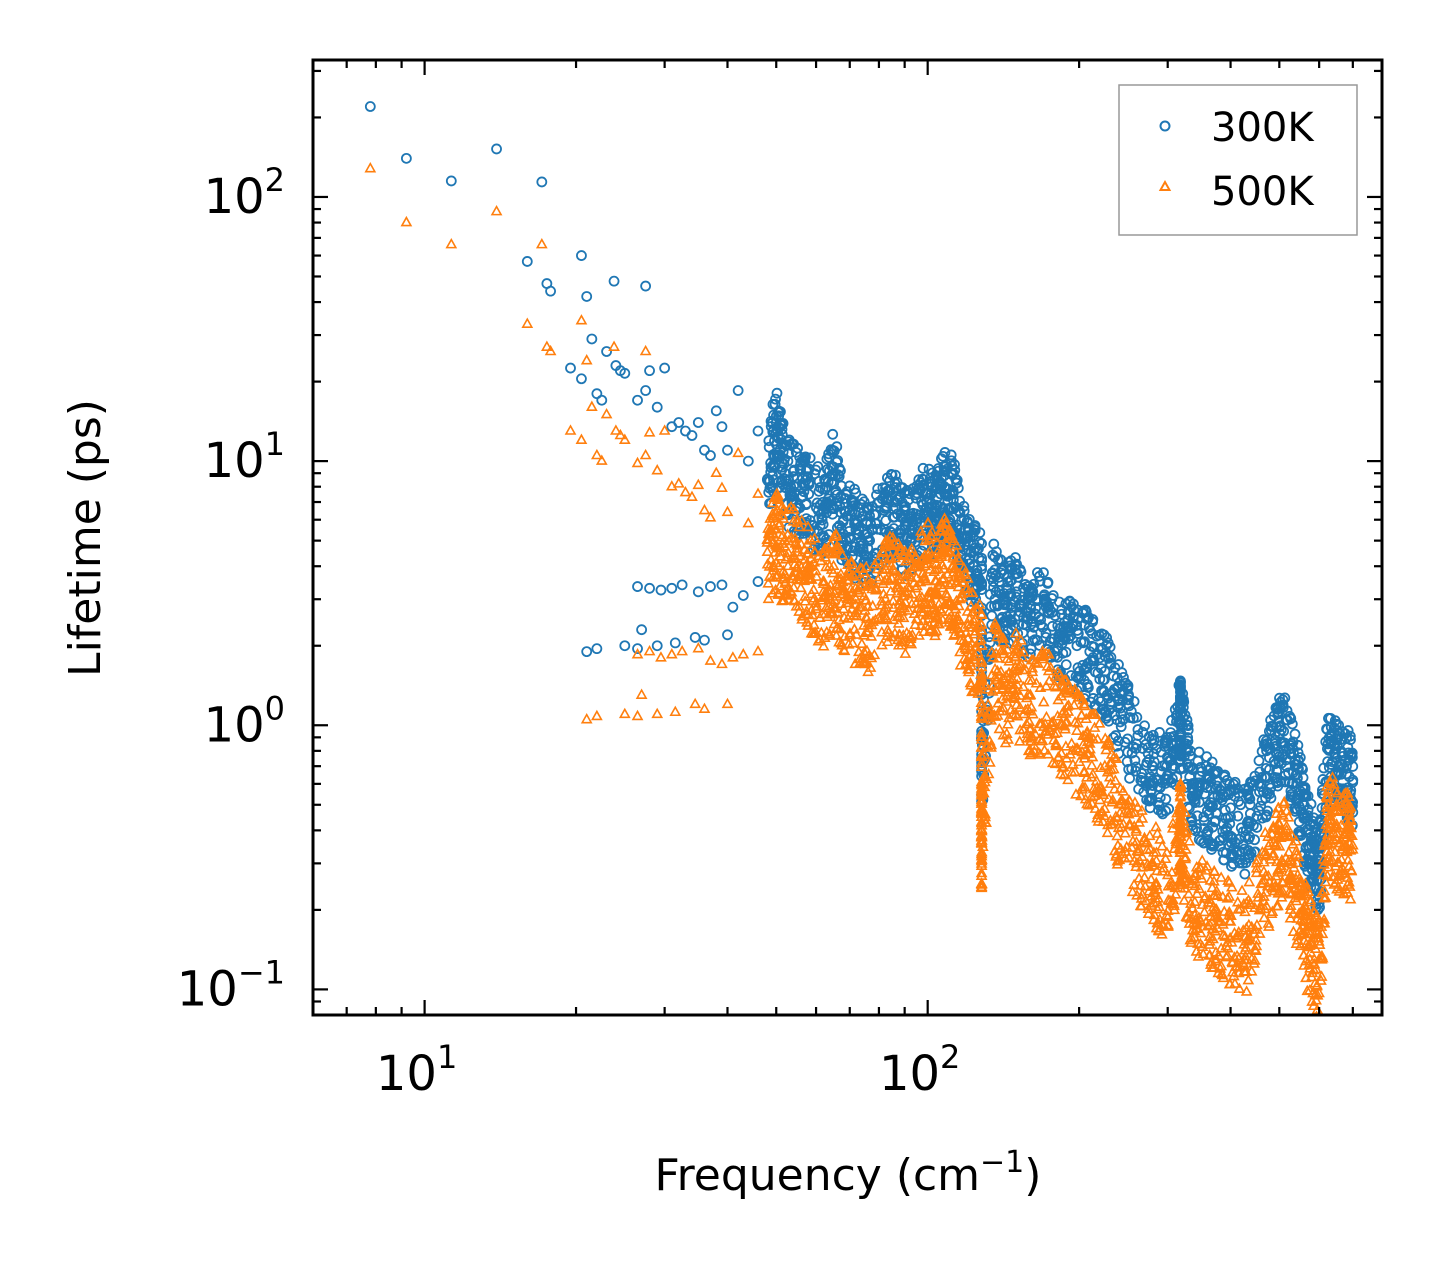  I want to click on x-axis-label-end: ), so click(1032, 1175).